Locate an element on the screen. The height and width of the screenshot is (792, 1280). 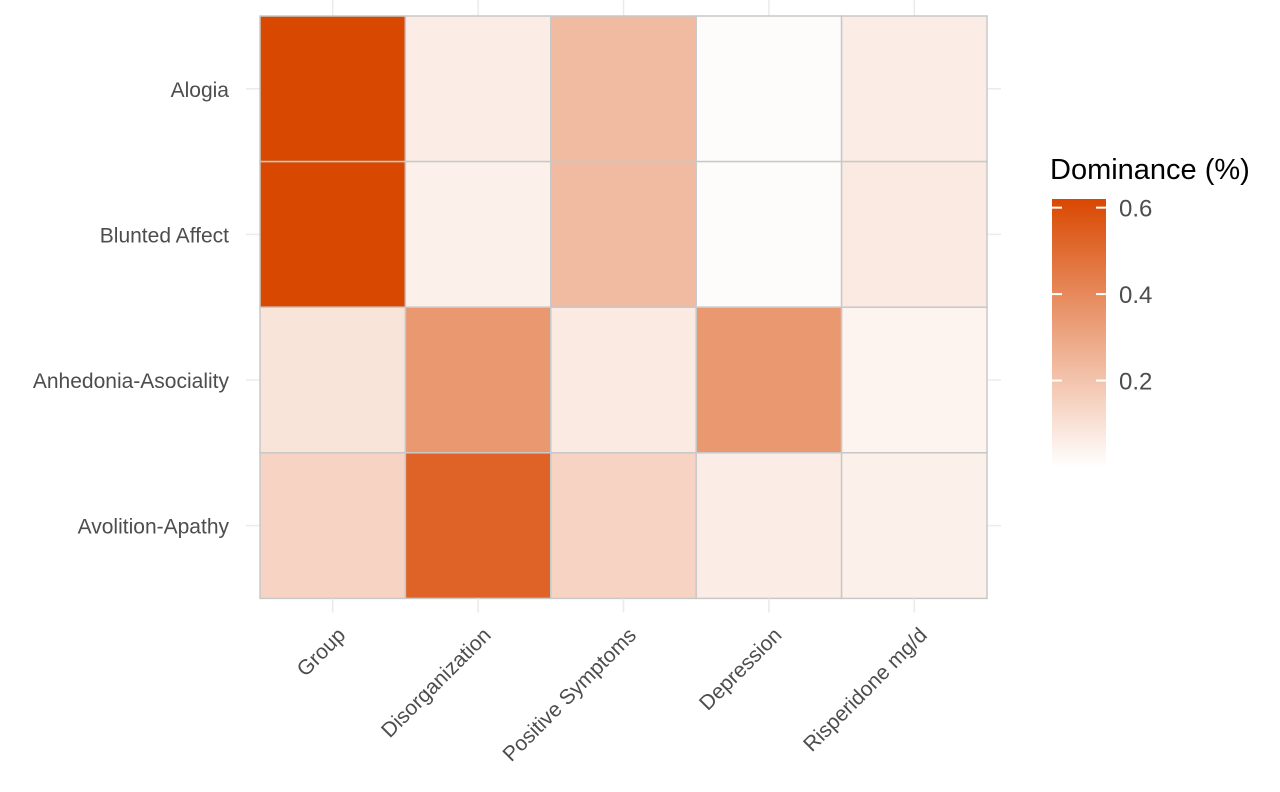
y-axis-label: Anhedonia-Asociality is located at coordinates (131, 381).